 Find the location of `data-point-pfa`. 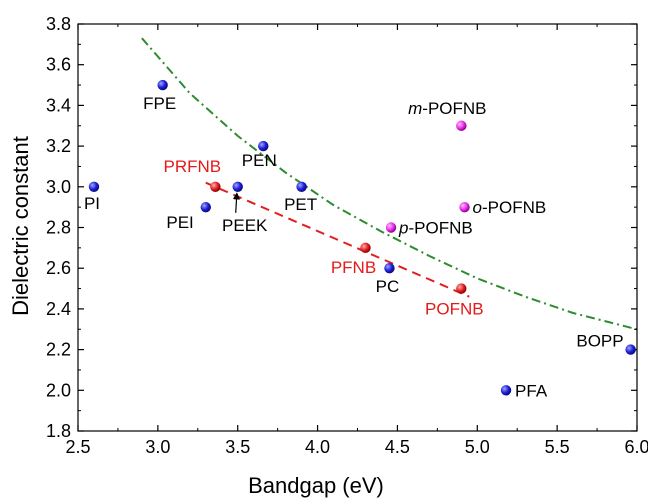

data-point-pfa is located at coordinates (506, 390).